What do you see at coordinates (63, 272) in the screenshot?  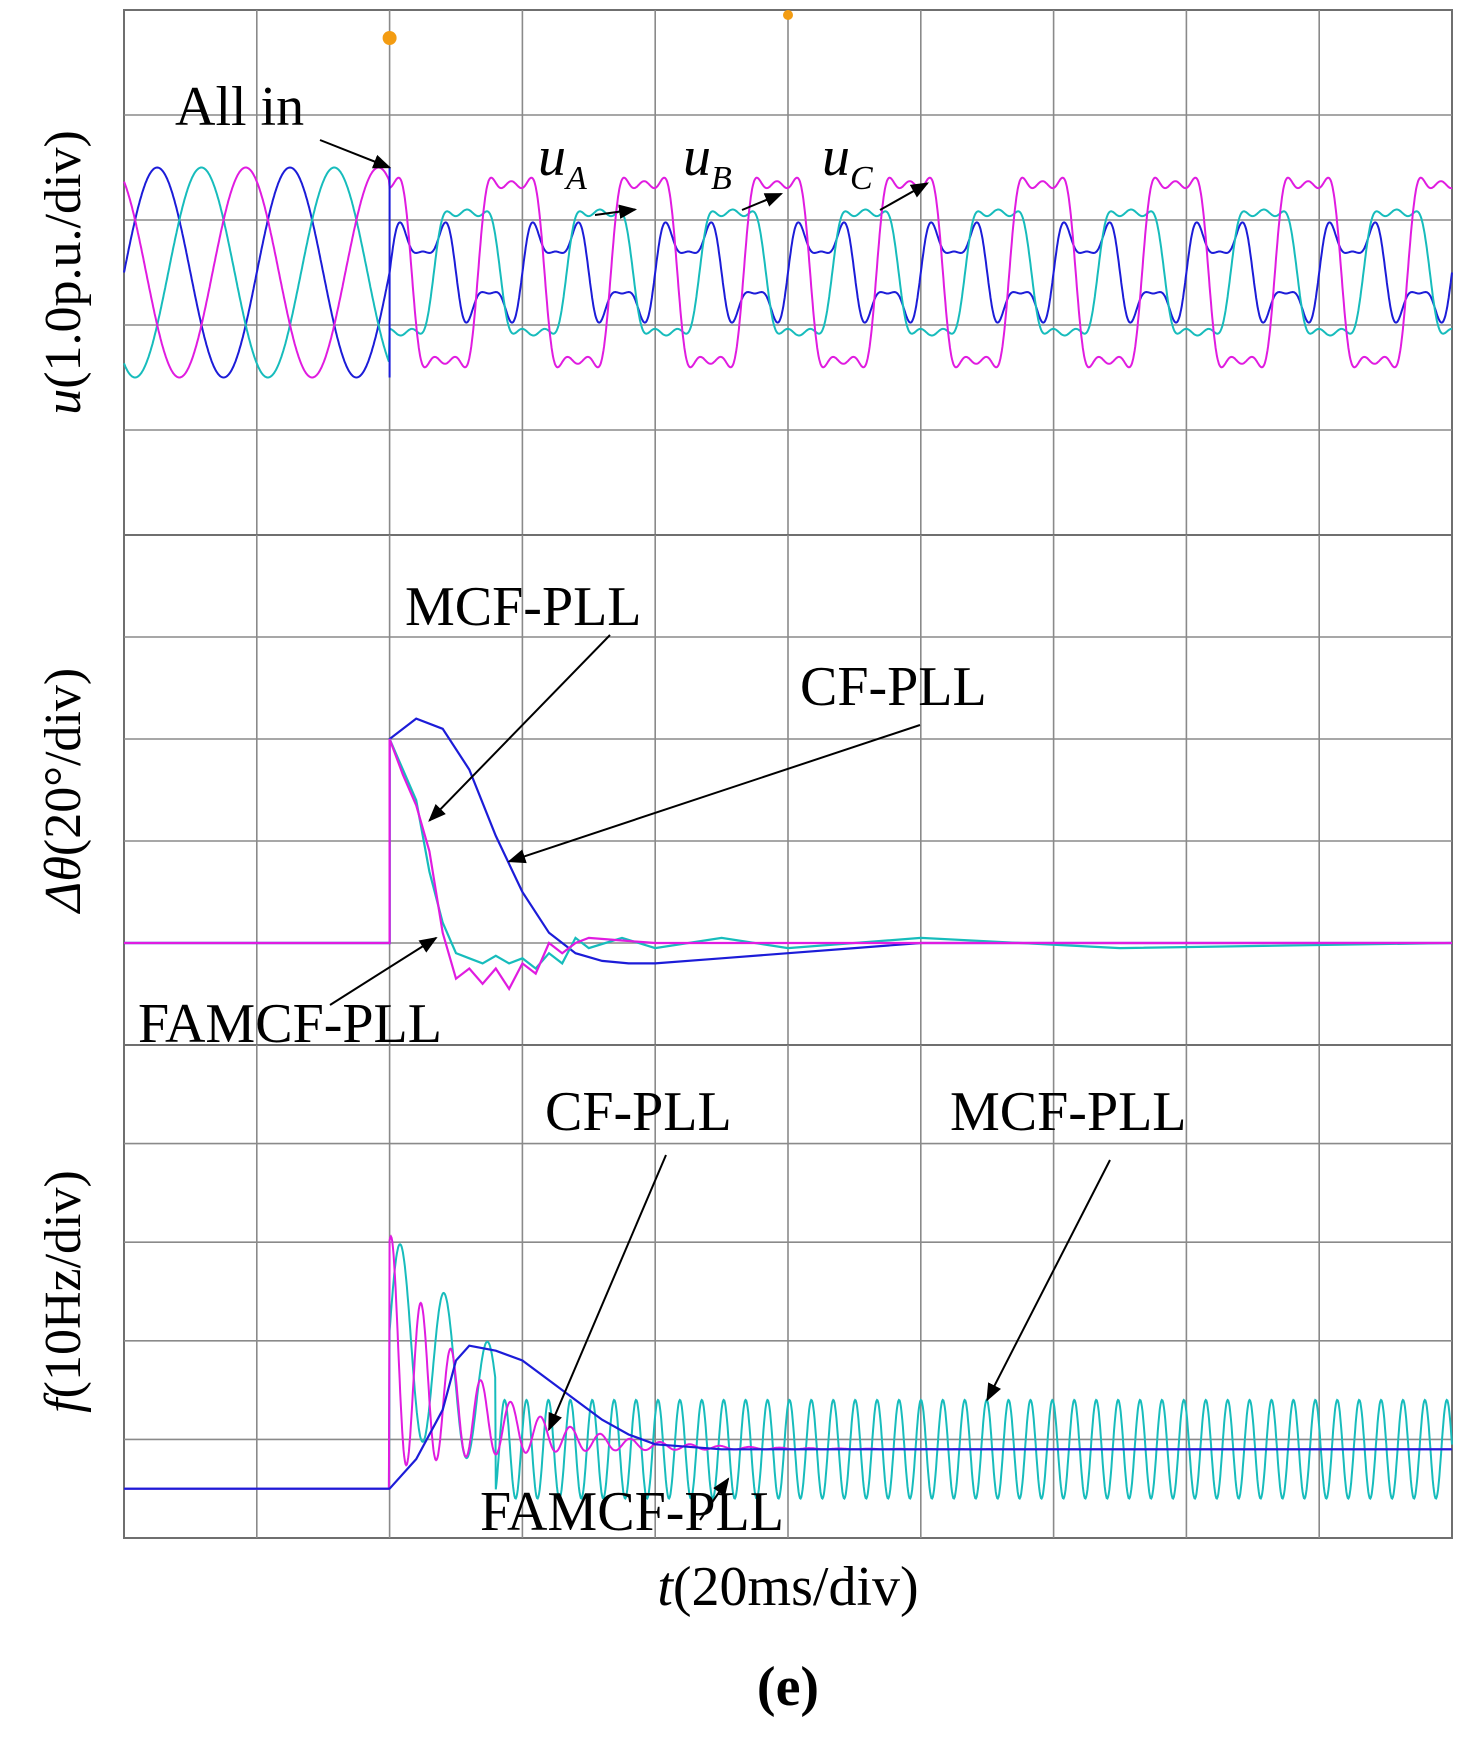 I see `y-axis-label-voltage: u(1.0p.u./div)` at bounding box center [63, 272].